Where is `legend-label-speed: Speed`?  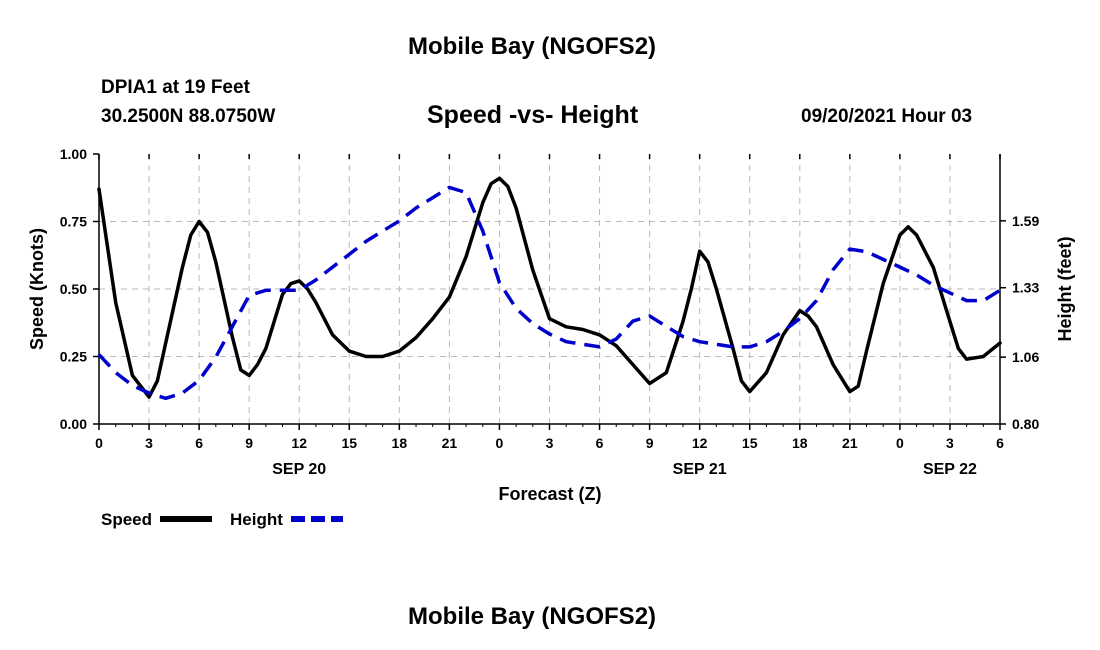
legend-label-speed: Speed is located at coordinates (126, 519).